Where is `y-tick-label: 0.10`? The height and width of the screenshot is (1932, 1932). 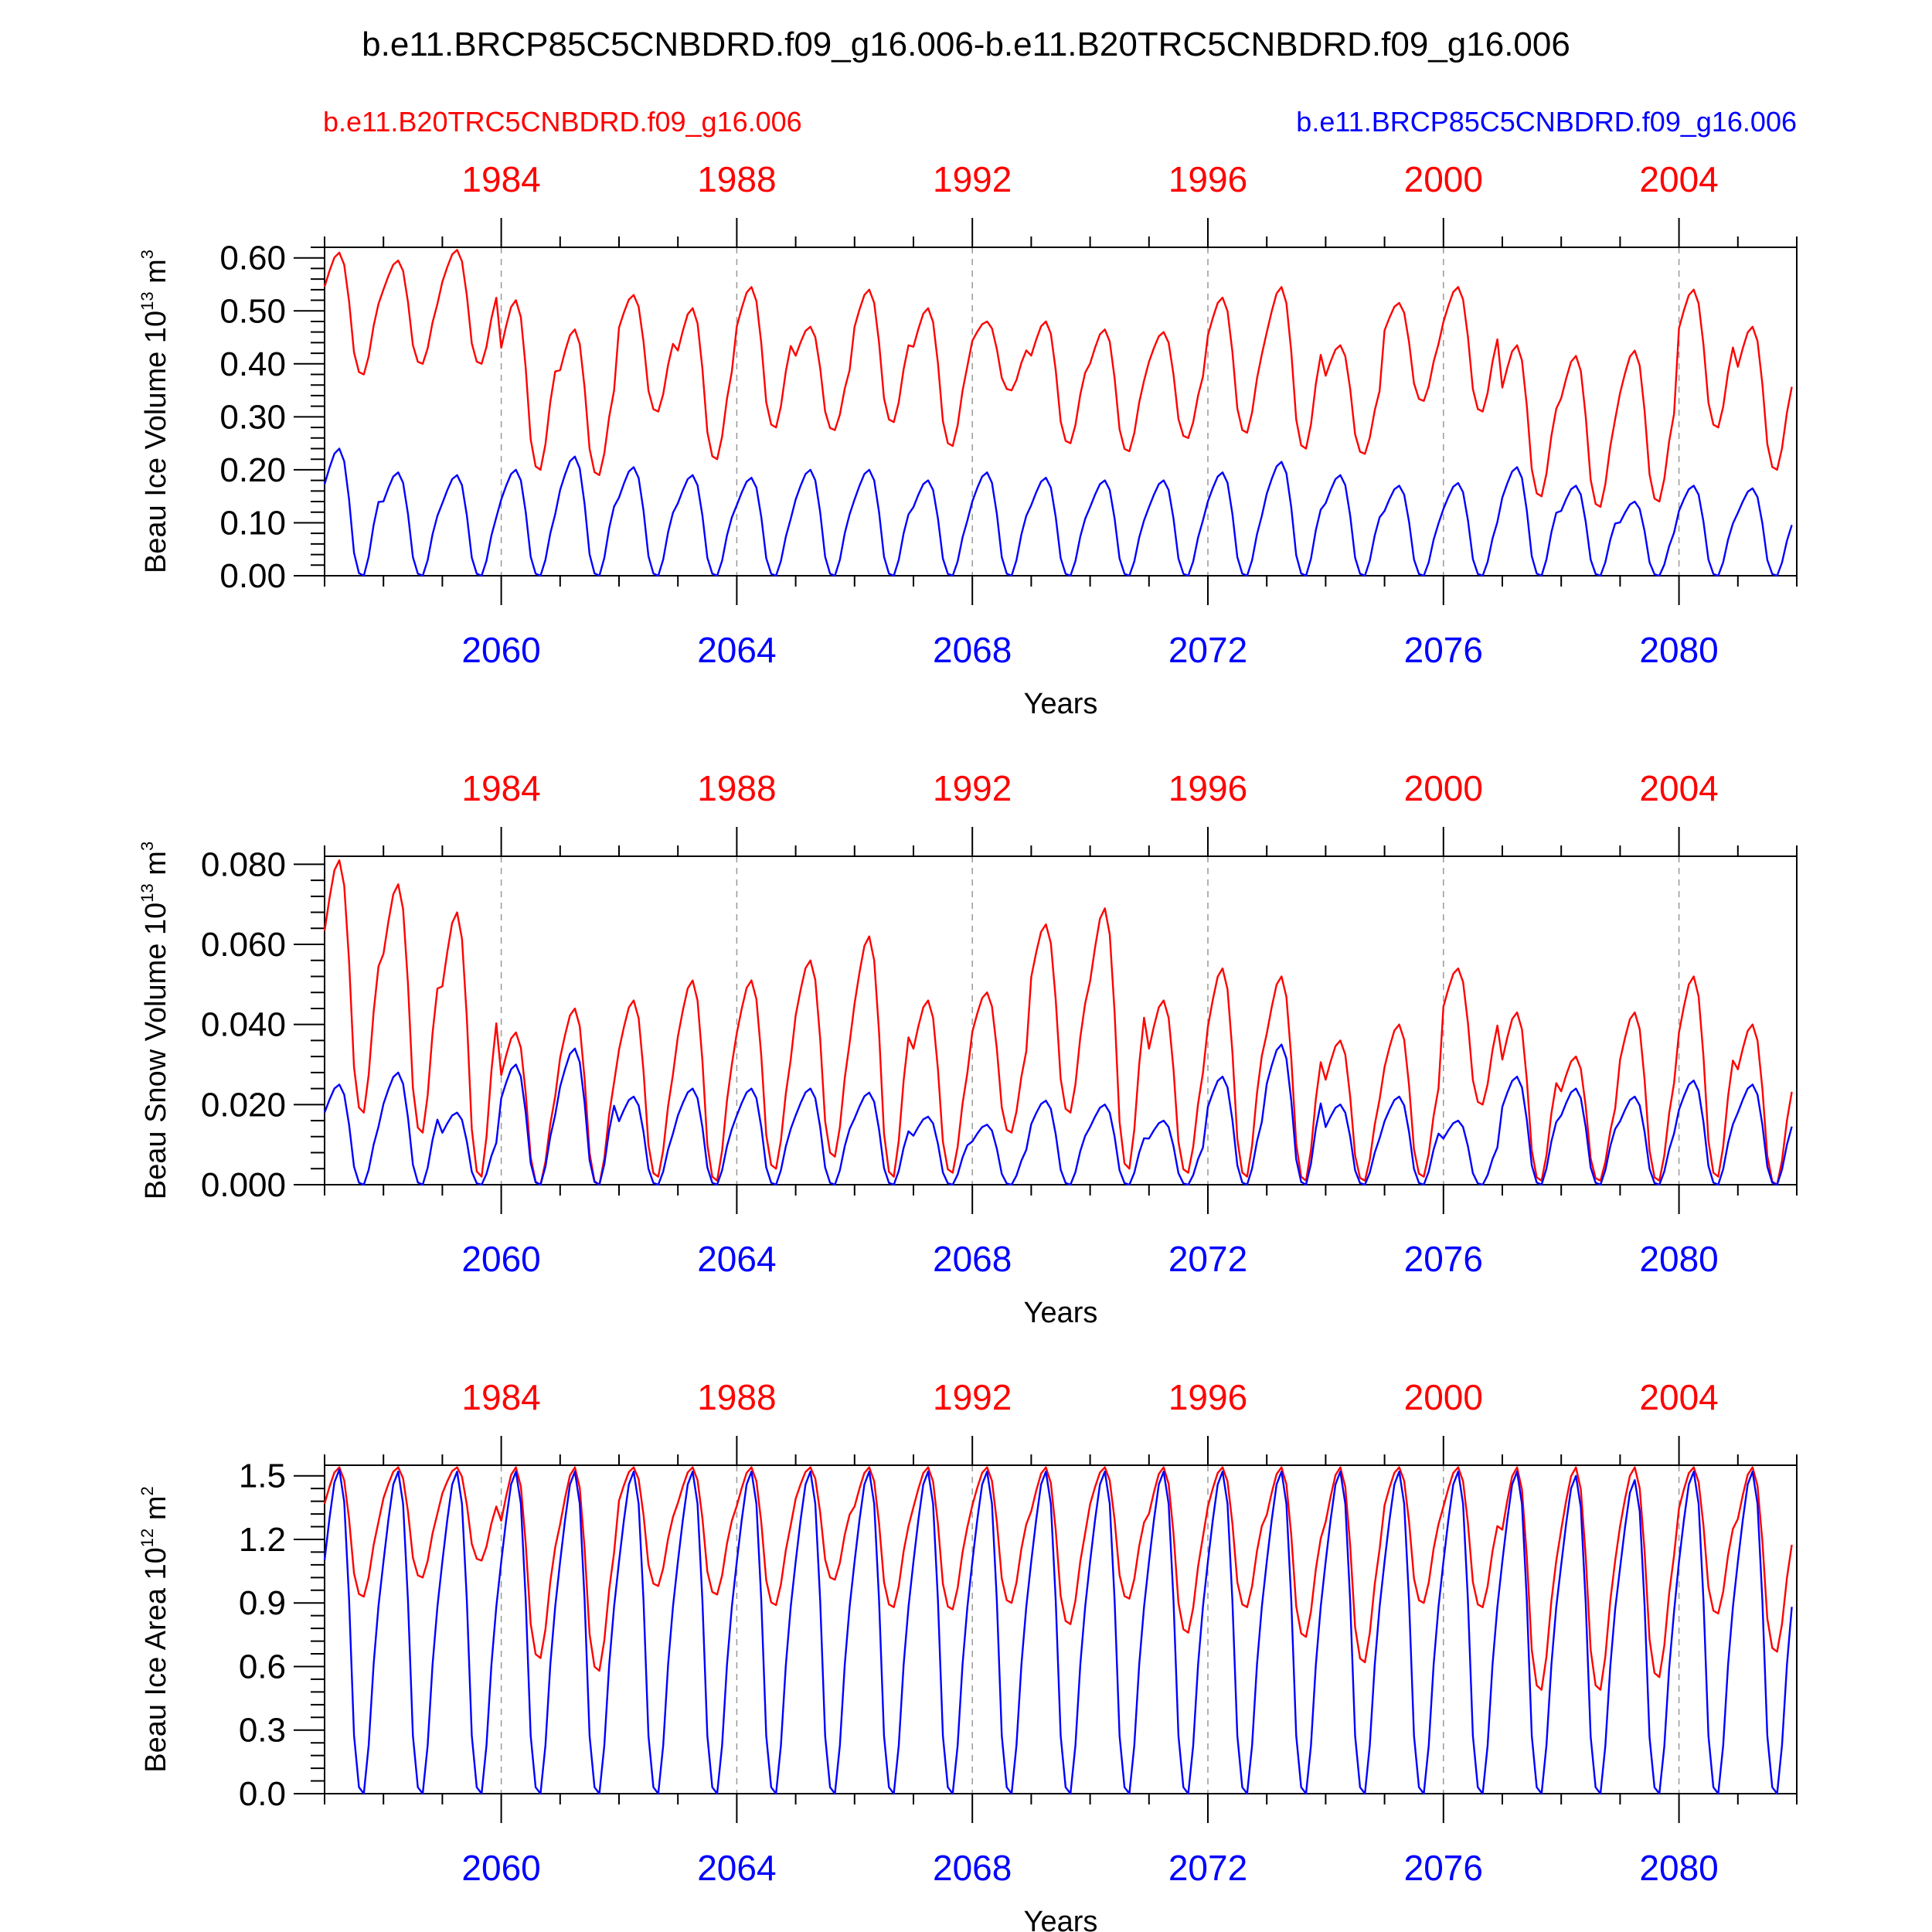 y-tick-label: 0.10 is located at coordinates (253, 523).